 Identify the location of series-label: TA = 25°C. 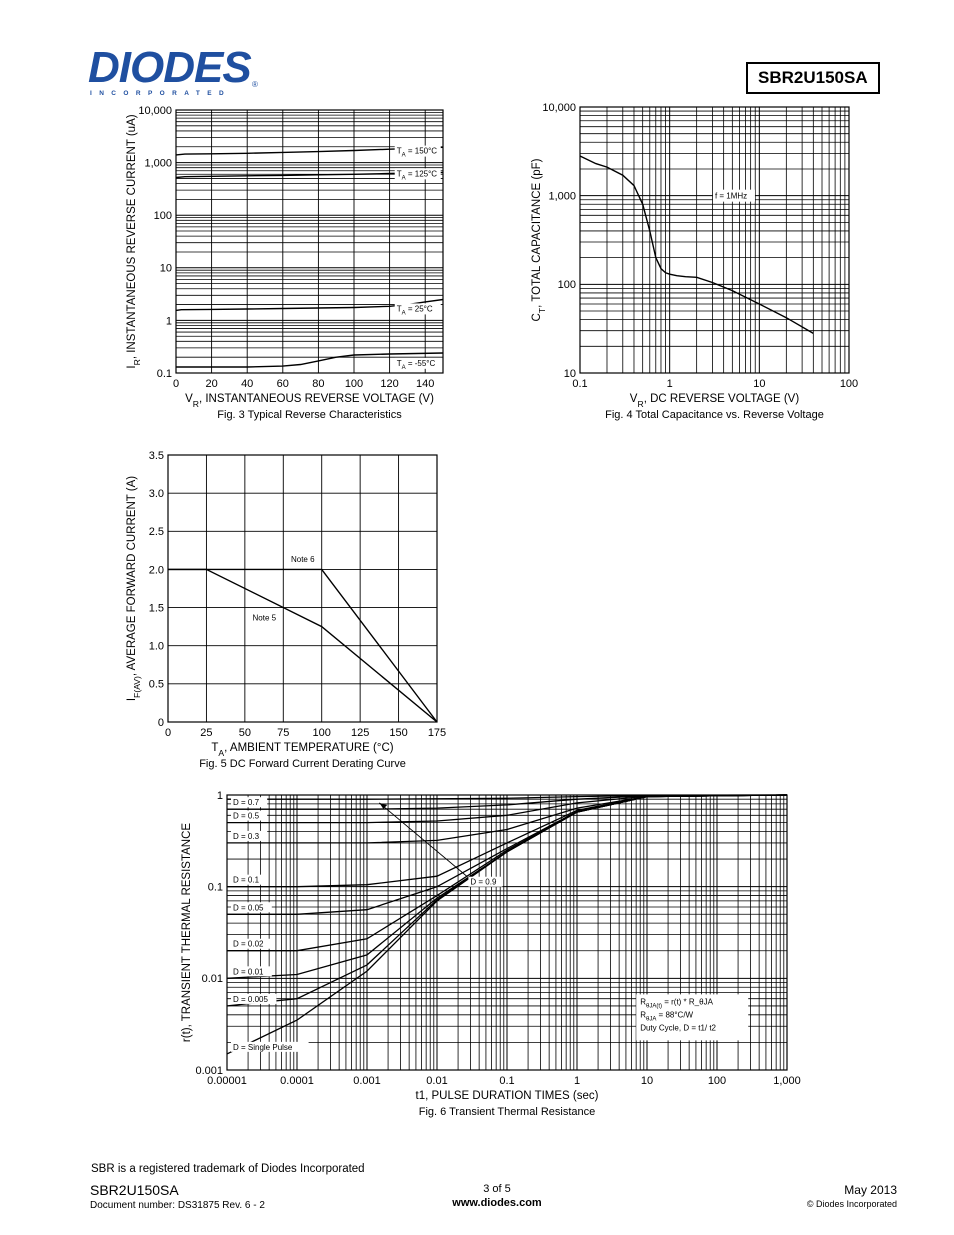
(415, 310).